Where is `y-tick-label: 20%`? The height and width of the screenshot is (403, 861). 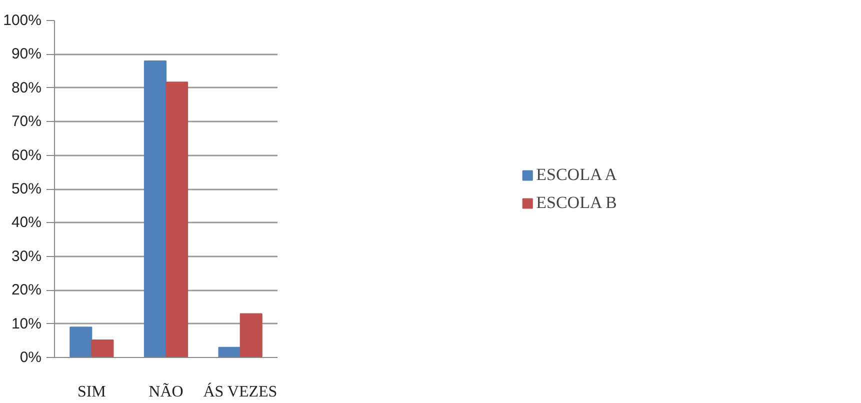
y-tick-label: 20% is located at coordinates (26, 290).